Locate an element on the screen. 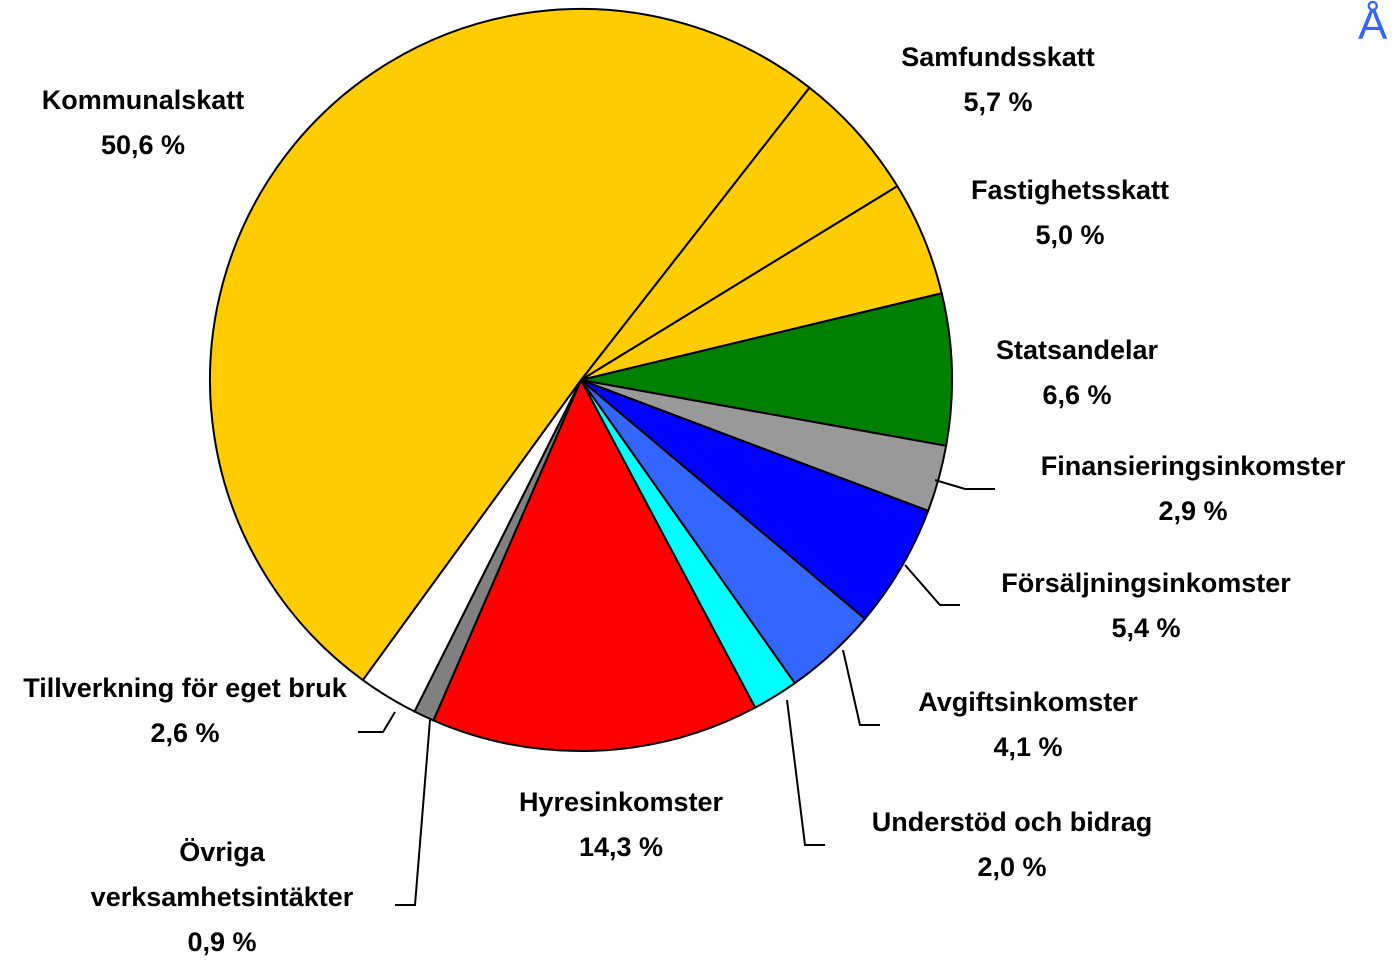  value-label: 5,7 % is located at coordinates (998, 102).